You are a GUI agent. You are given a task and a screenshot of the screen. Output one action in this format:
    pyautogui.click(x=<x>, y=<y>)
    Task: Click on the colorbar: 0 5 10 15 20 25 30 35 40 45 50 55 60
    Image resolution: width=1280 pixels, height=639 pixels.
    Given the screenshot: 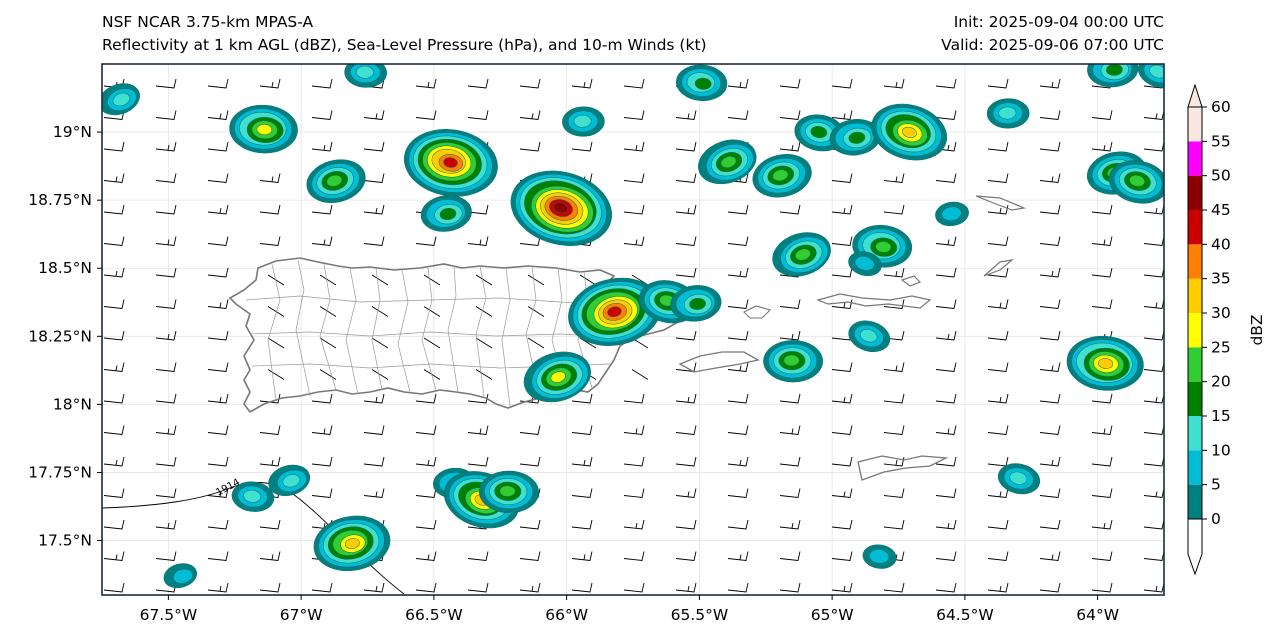 What is the action you would take?
    pyautogui.click(x=1209, y=329)
    